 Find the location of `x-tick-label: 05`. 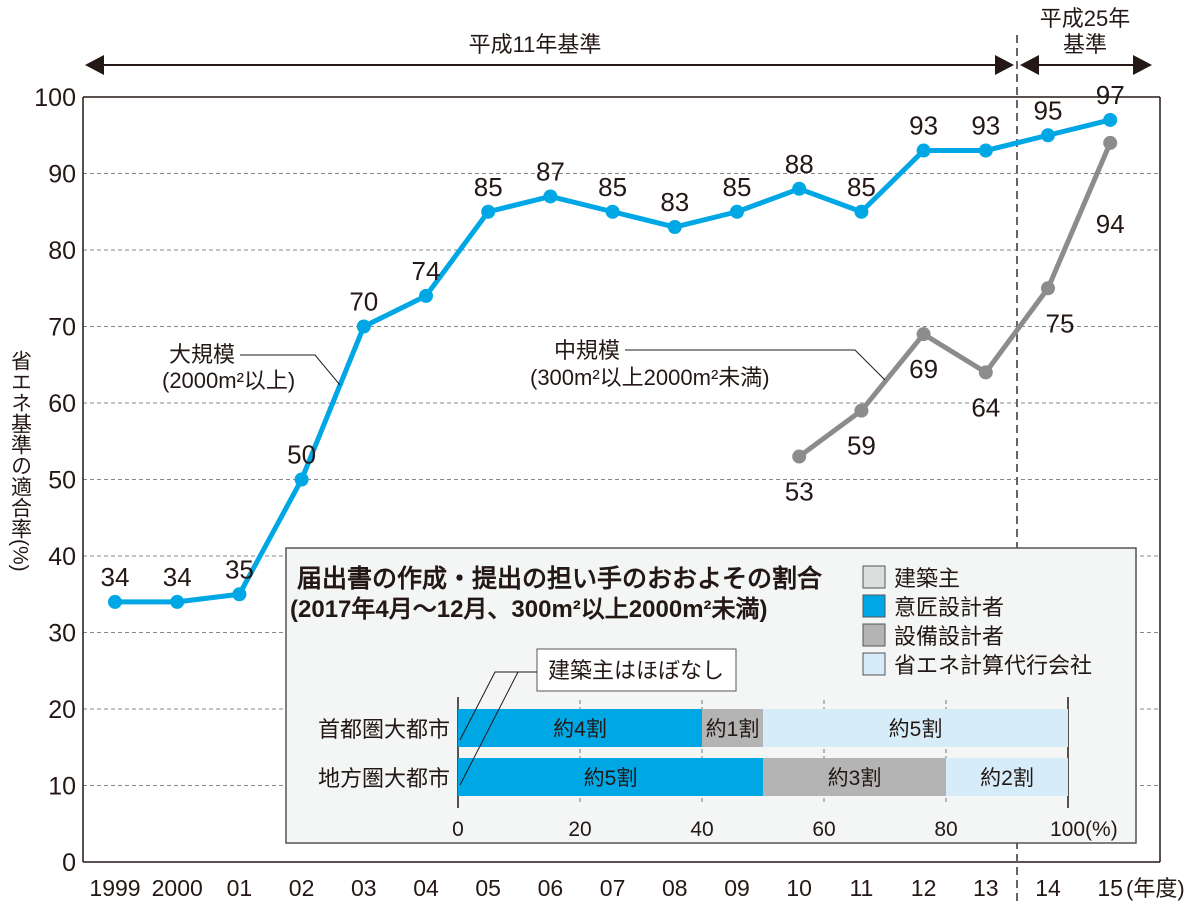

x-tick-label: 05 is located at coordinates (488, 888).